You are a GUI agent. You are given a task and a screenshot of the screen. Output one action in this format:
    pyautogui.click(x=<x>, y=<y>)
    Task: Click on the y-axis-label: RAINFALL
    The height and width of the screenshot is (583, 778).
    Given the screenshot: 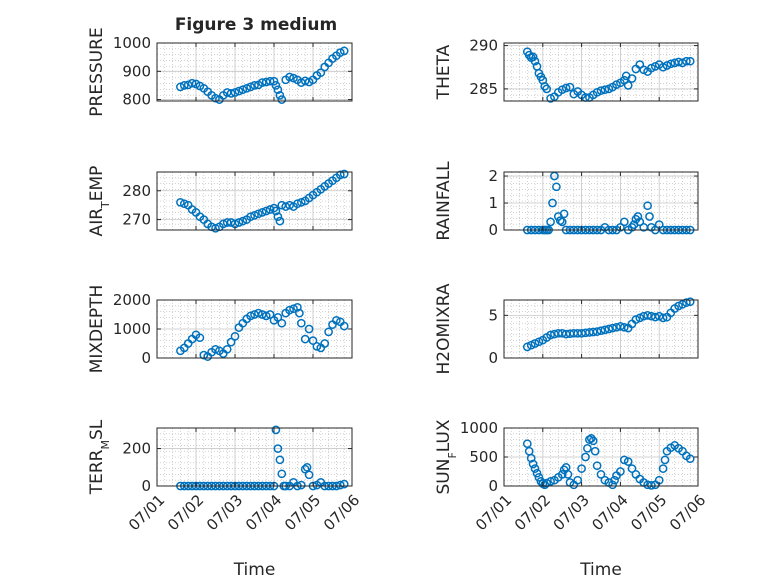 What is the action you would take?
    pyautogui.click(x=444, y=201)
    